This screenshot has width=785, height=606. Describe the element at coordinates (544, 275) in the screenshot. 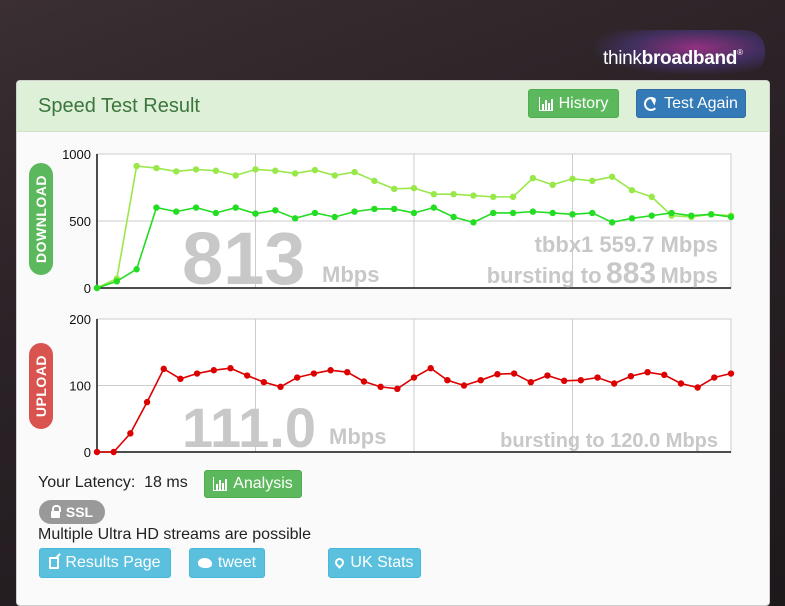

I see `download-bursting-prefix: bursting to` at that location.